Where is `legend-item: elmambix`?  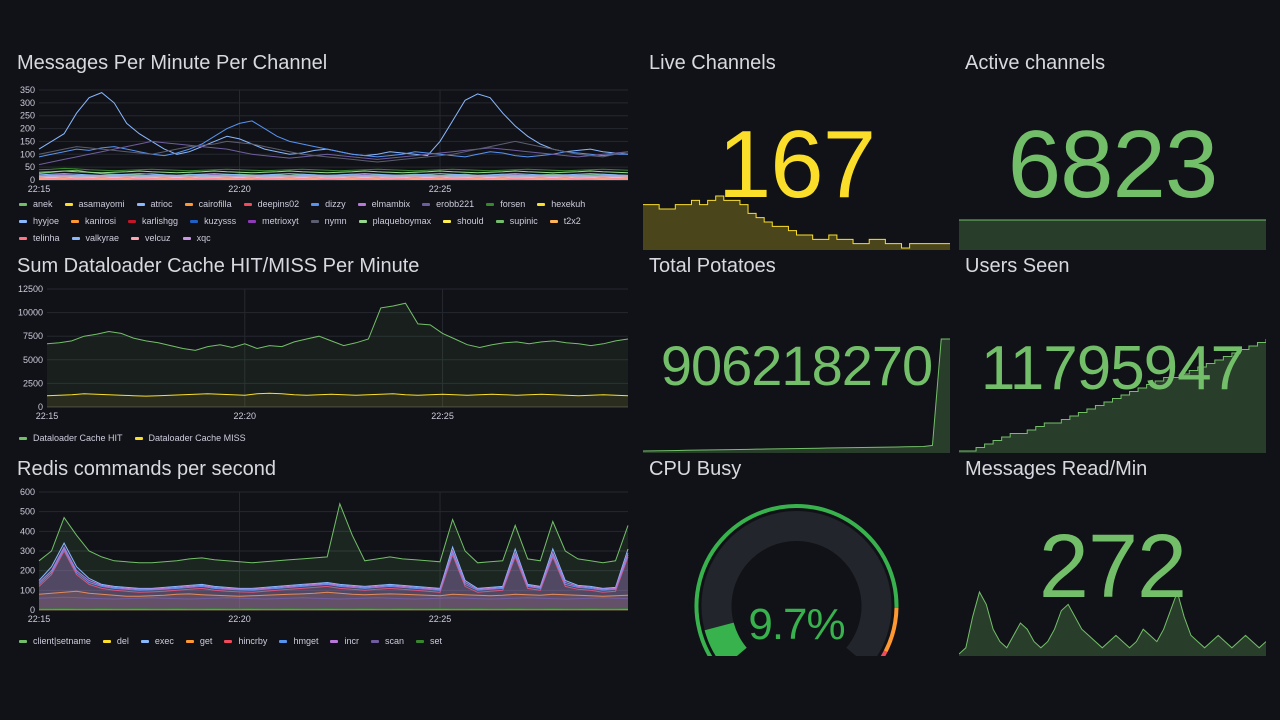
legend-item: elmambix is located at coordinates (383, 204).